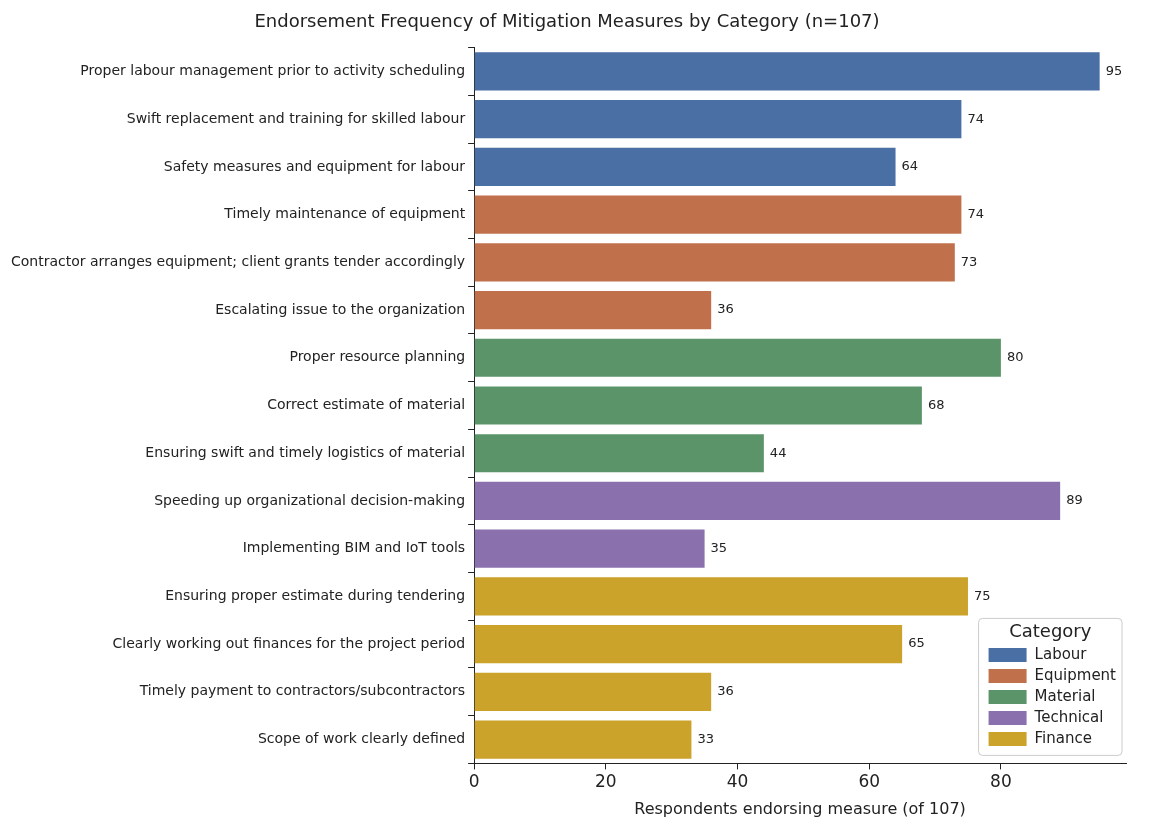 The image size is (1154, 831). What do you see at coordinates (344, 213) in the screenshot?
I see `y-tick-label: Timely maintenance of equipment` at bounding box center [344, 213].